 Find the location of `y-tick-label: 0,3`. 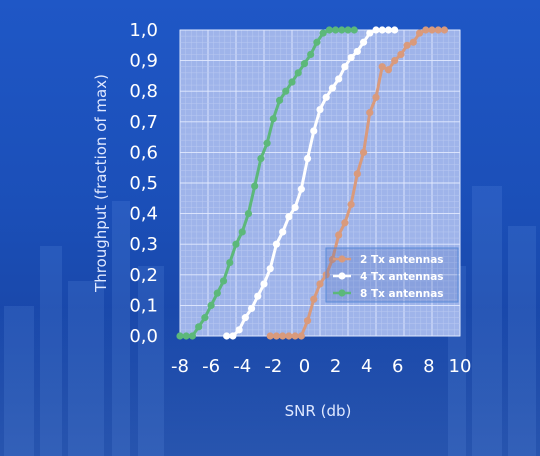

y-tick-label: 0,3 is located at coordinates (143, 244).